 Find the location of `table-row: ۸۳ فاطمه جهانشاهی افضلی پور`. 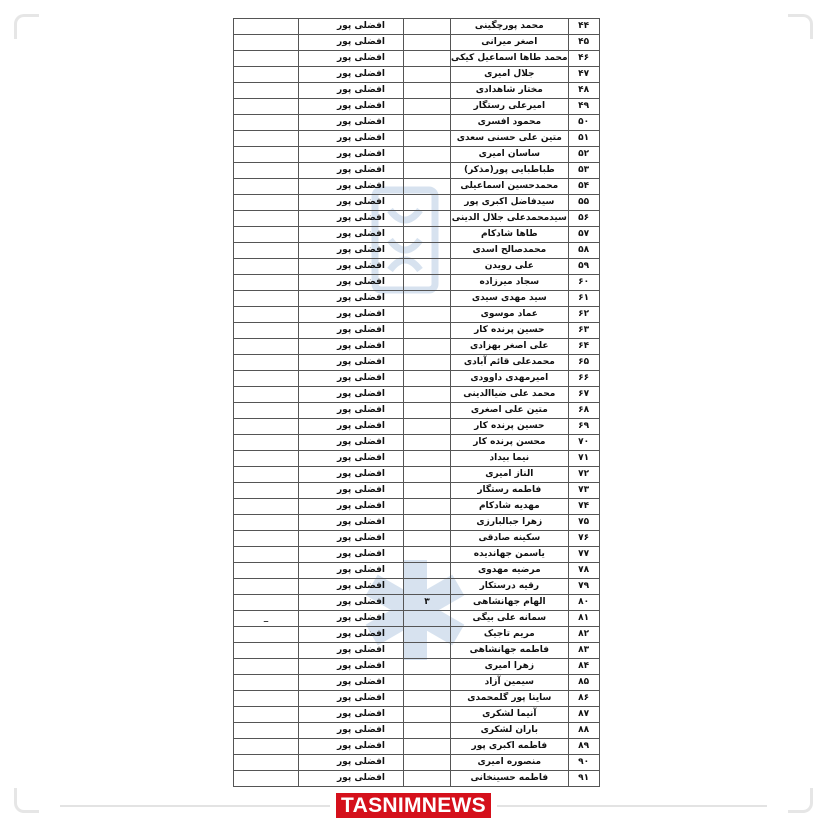

table-row: ۸۳ فاطمه جهانشاهی افضلی پور is located at coordinates (416, 650).